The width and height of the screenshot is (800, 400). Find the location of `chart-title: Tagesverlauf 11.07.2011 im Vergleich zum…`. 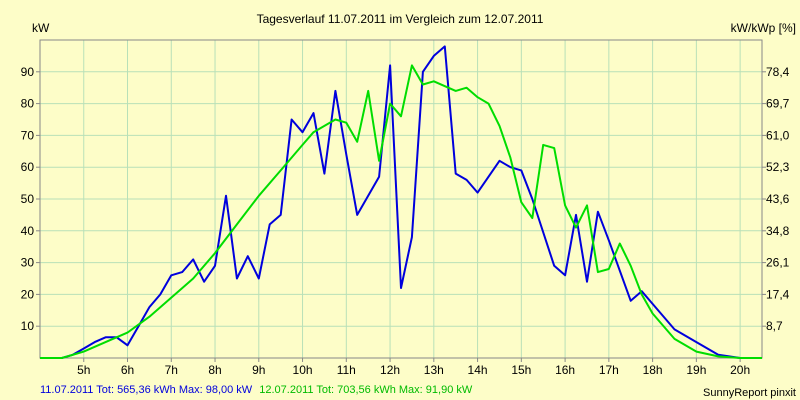

chart-title: Tagesverlauf 11.07.2011 im Vergleich zum… is located at coordinates (400, 19).